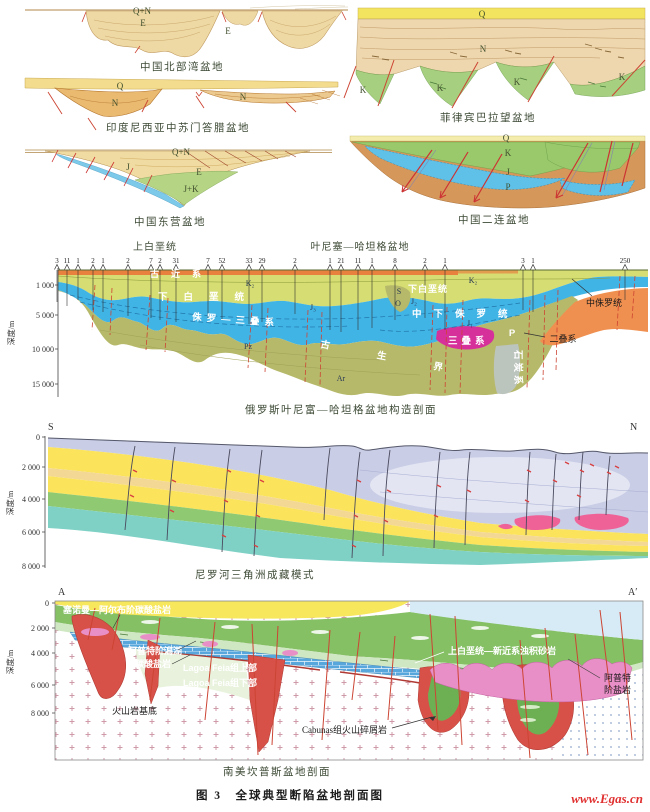 The width and height of the screenshot is (650, 812). I want to click on panel-title-sumatra: 印度尼西亚中苏门答腊盆地, so click(178, 127).